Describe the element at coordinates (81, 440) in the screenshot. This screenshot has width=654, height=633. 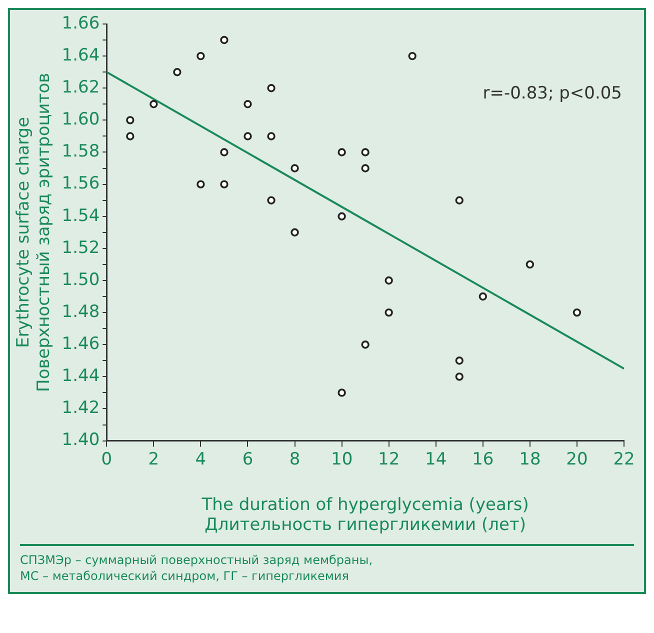
I see `y-tick-label: 1.40` at that location.